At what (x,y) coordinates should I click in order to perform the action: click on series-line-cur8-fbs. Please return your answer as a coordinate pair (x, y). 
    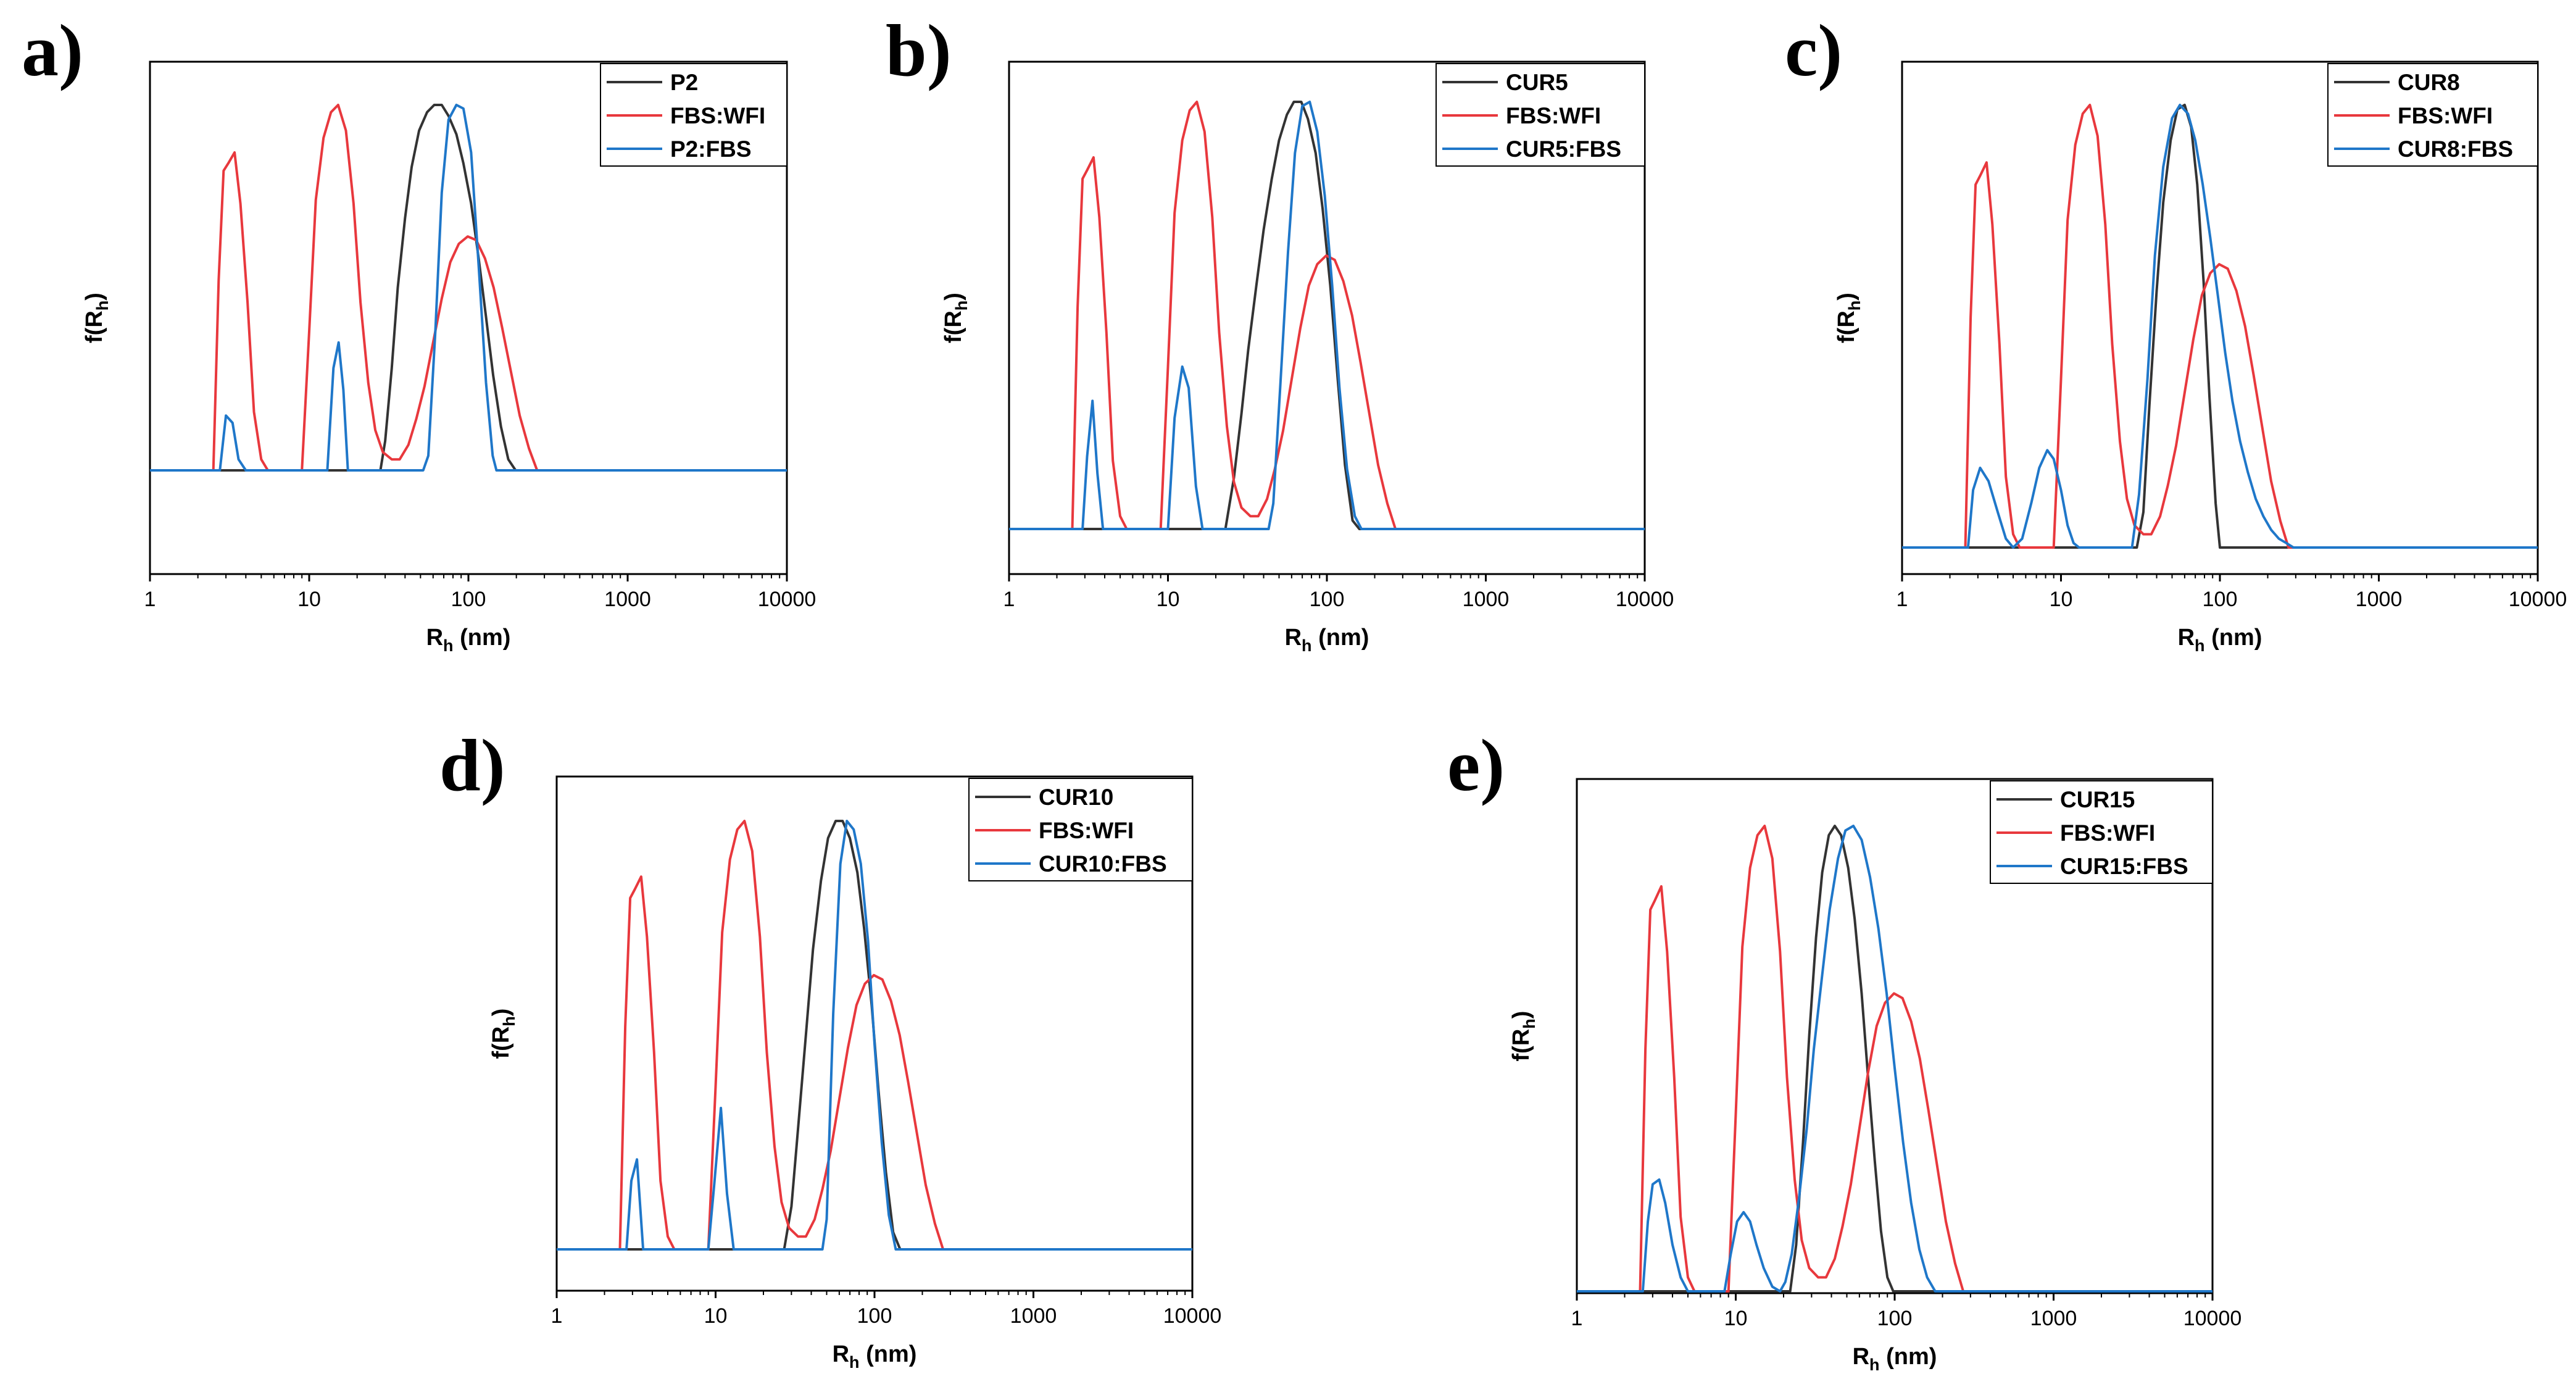
    Looking at the image, I should click on (2220, 327).